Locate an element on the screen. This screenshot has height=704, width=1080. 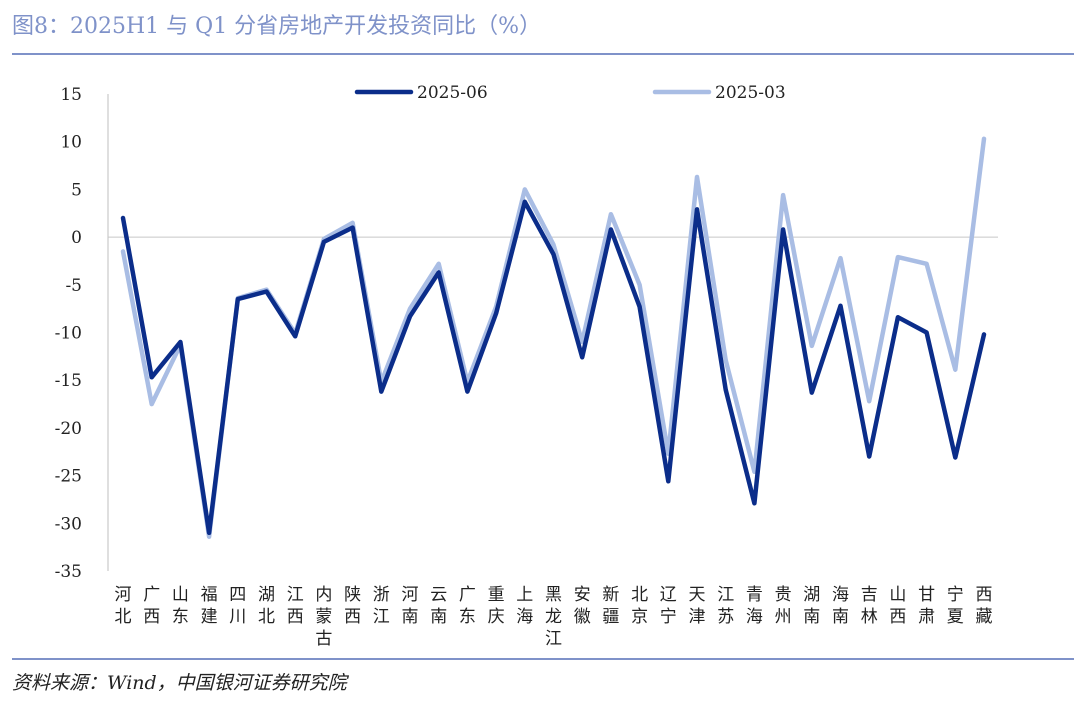
x-category-char: 林 is located at coordinates (869, 617).